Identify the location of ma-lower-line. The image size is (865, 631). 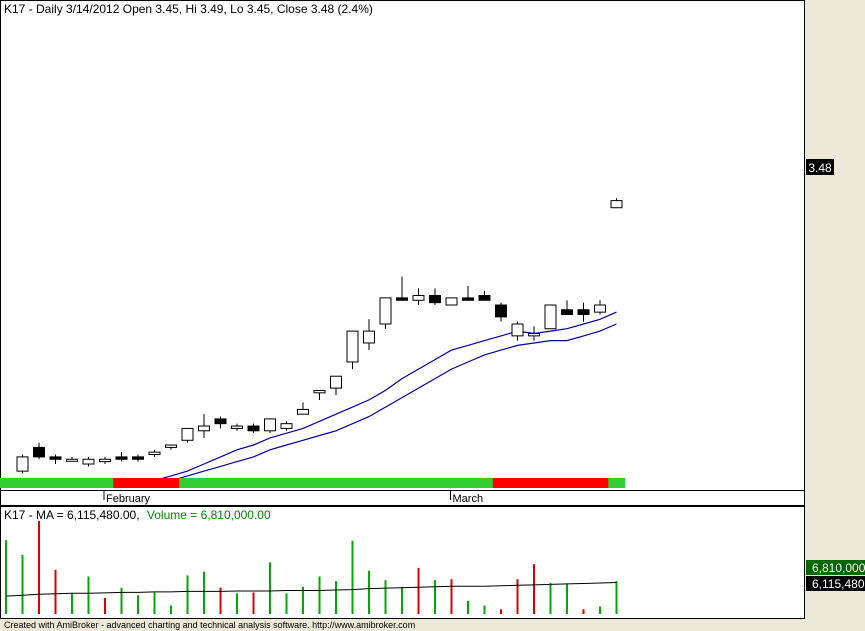
(385, 403).